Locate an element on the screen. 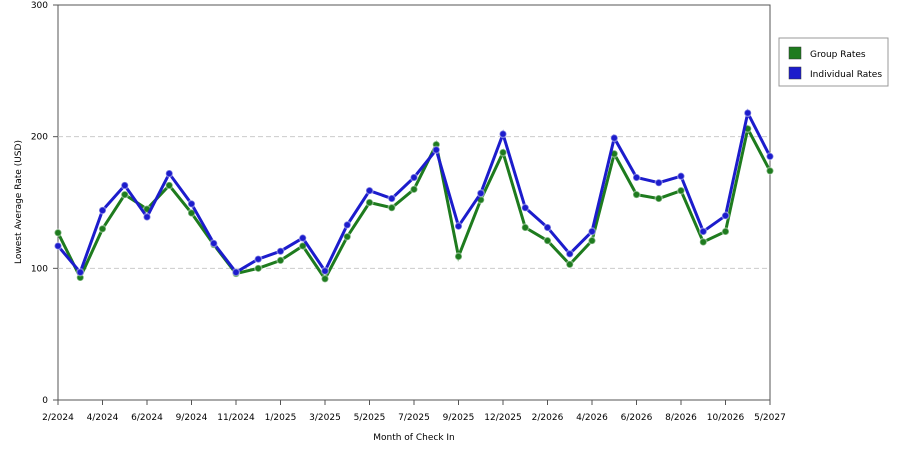 This screenshot has width=900, height=454. x-tick-label: 11/2024 is located at coordinates (236, 418).